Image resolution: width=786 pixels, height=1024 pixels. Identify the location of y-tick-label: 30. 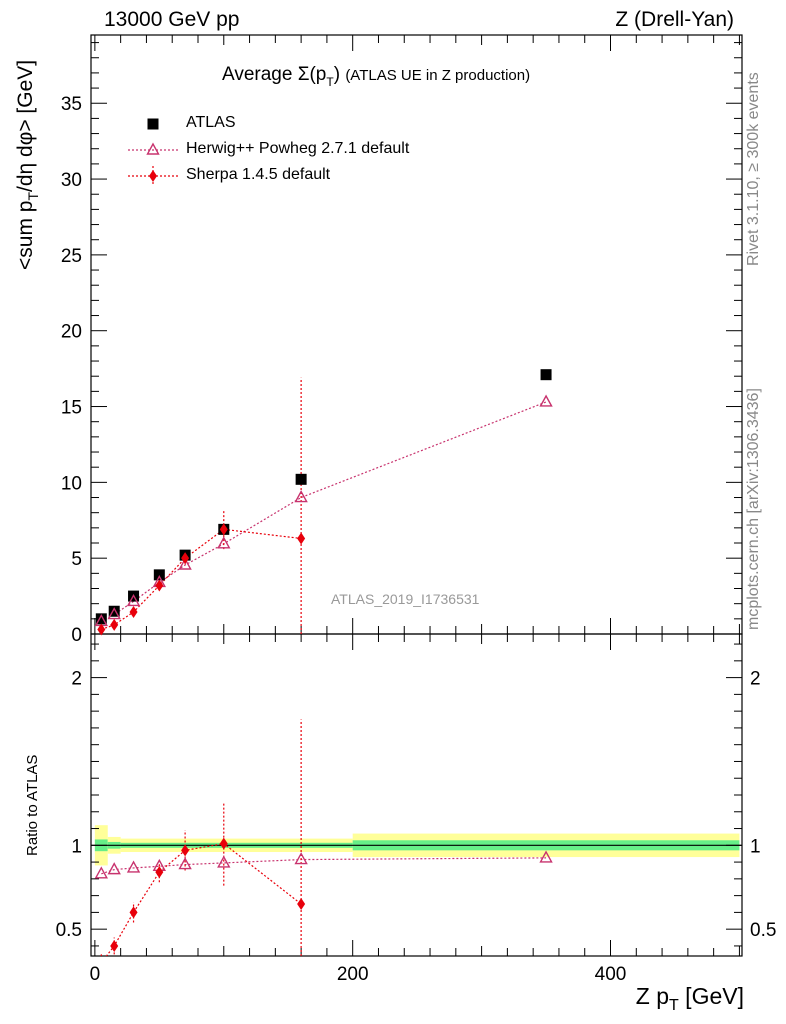
(71, 180).